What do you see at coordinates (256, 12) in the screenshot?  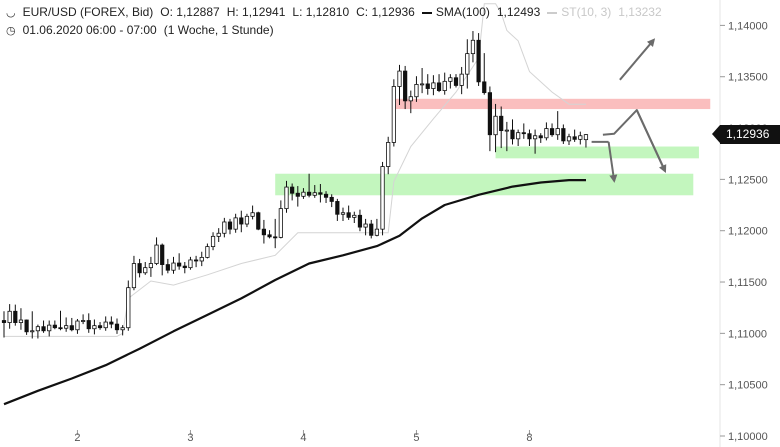 I see `high-value: H: 1,12941` at bounding box center [256, 12].